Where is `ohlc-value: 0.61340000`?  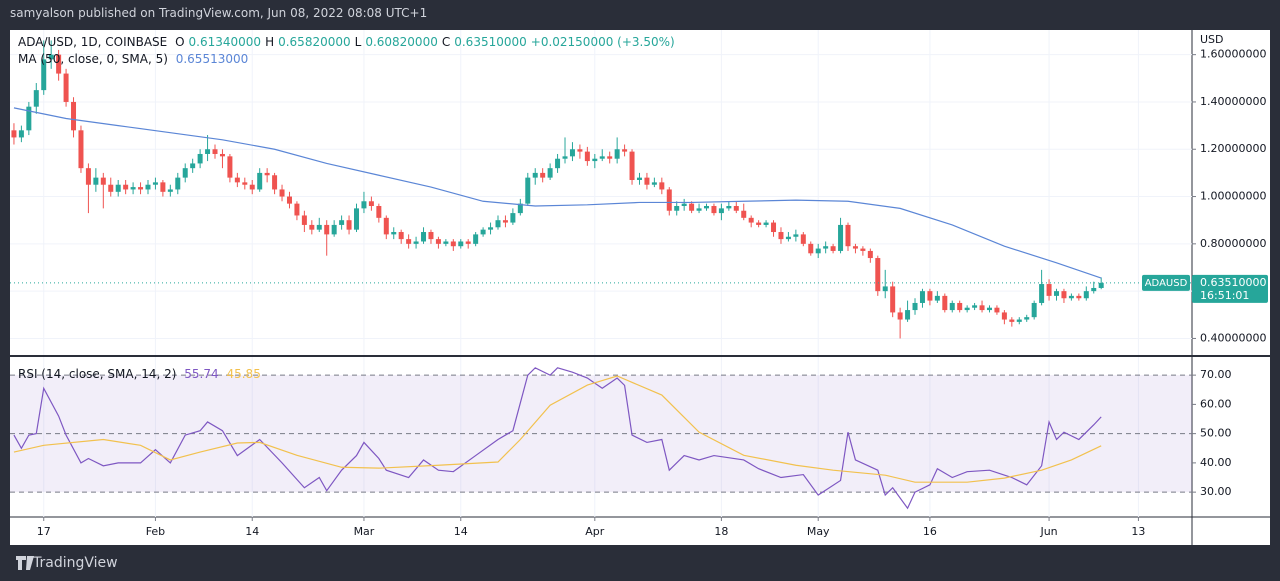 ohlc-value: 0.61340000 is located at coordinates (225, 42).